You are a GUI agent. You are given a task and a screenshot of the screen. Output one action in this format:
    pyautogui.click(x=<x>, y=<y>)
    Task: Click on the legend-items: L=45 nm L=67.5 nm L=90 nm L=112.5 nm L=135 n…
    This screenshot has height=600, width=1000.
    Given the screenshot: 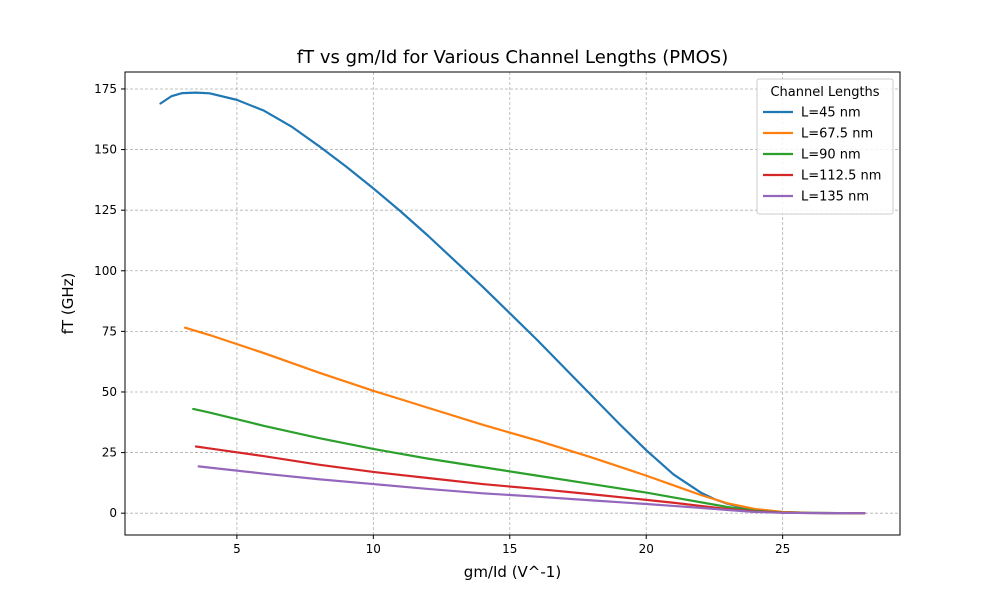 What is the action you would take?
    pyautogui.click(x=822, y=155)
    